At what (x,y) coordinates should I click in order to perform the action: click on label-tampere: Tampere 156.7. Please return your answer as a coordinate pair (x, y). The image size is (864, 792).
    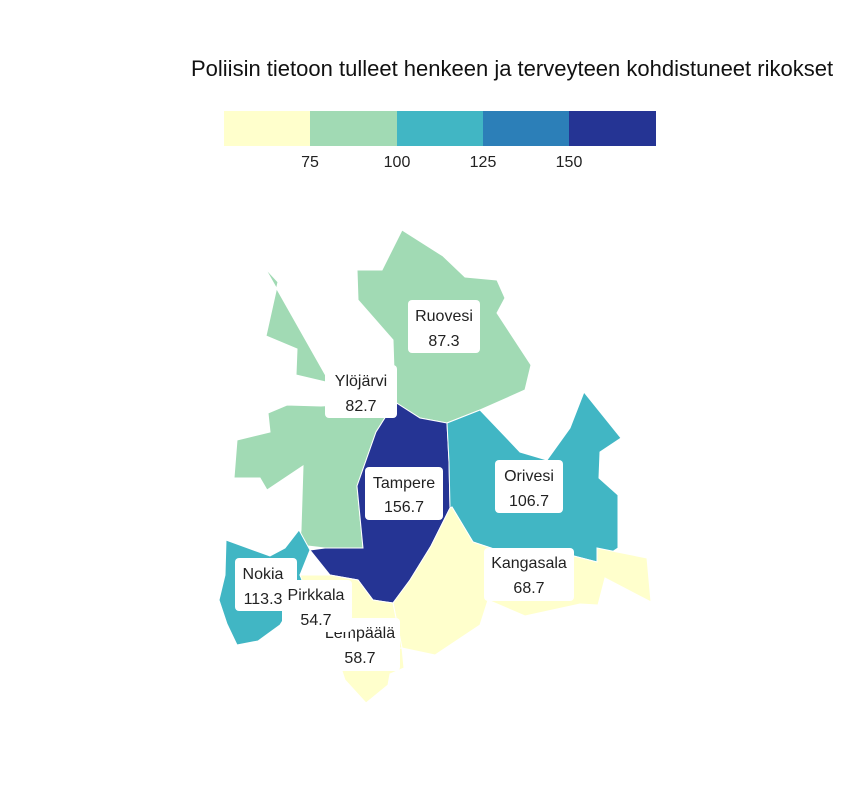
    Looking at the image, I should click on (404, 493).